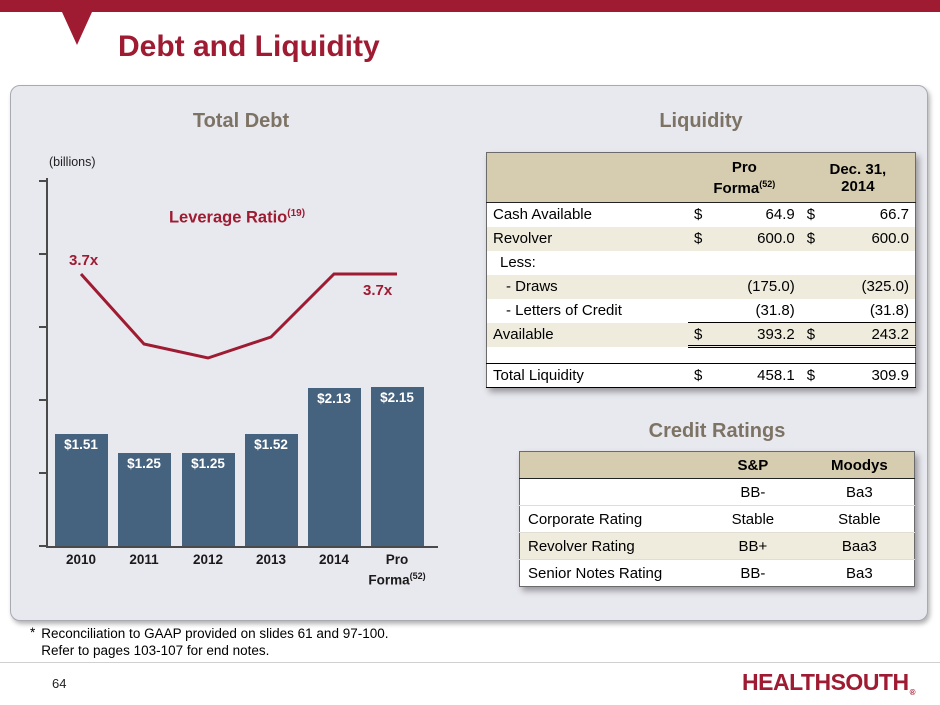  I want to click on footnote-line2: Refer to pages 103-107 for end notes., so click(155, 650).